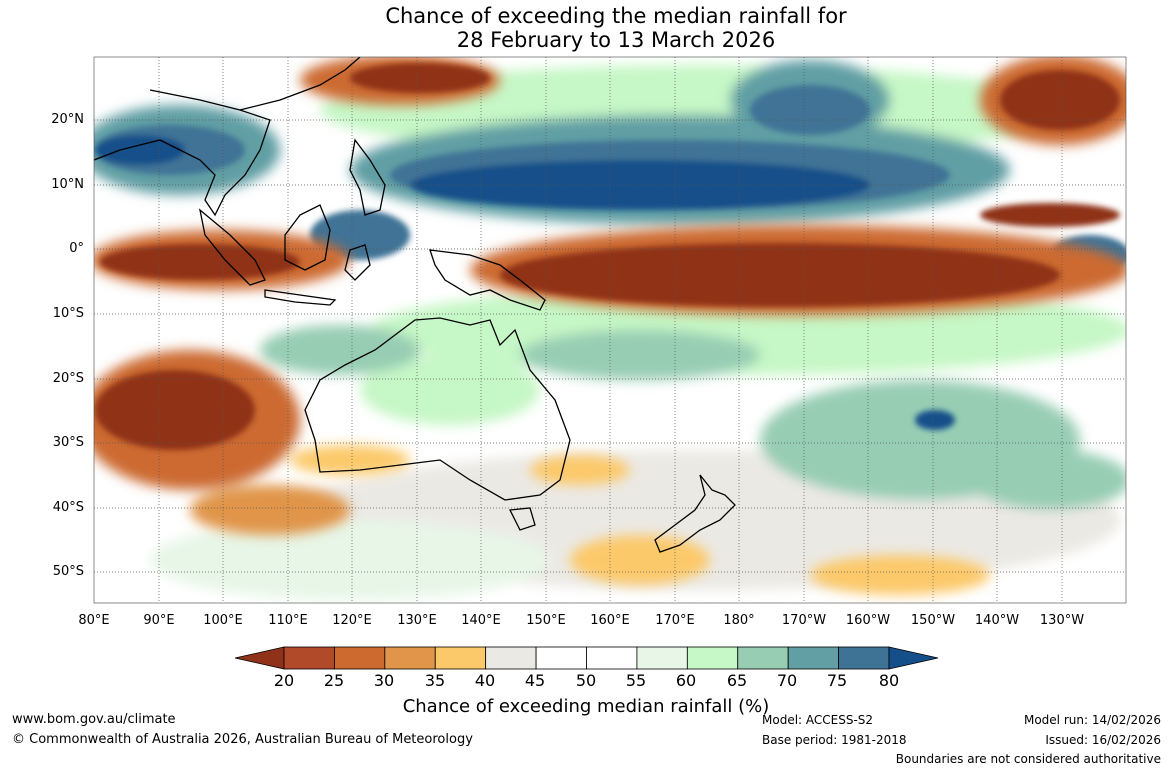  What do you see at coordinates (284, 680) in the screenshot?
I see `colorbar-tick-20: 20` at bounding box center [284, 680].